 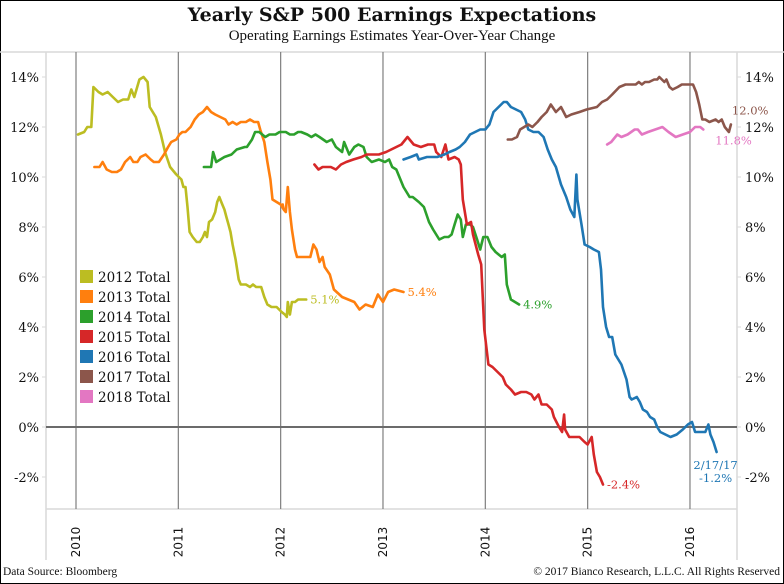 What do you see at coordinates (60, 572) in the screenshot?
I see `data-source: Data Source: Bloomberg` at bounding box center [60, 572].